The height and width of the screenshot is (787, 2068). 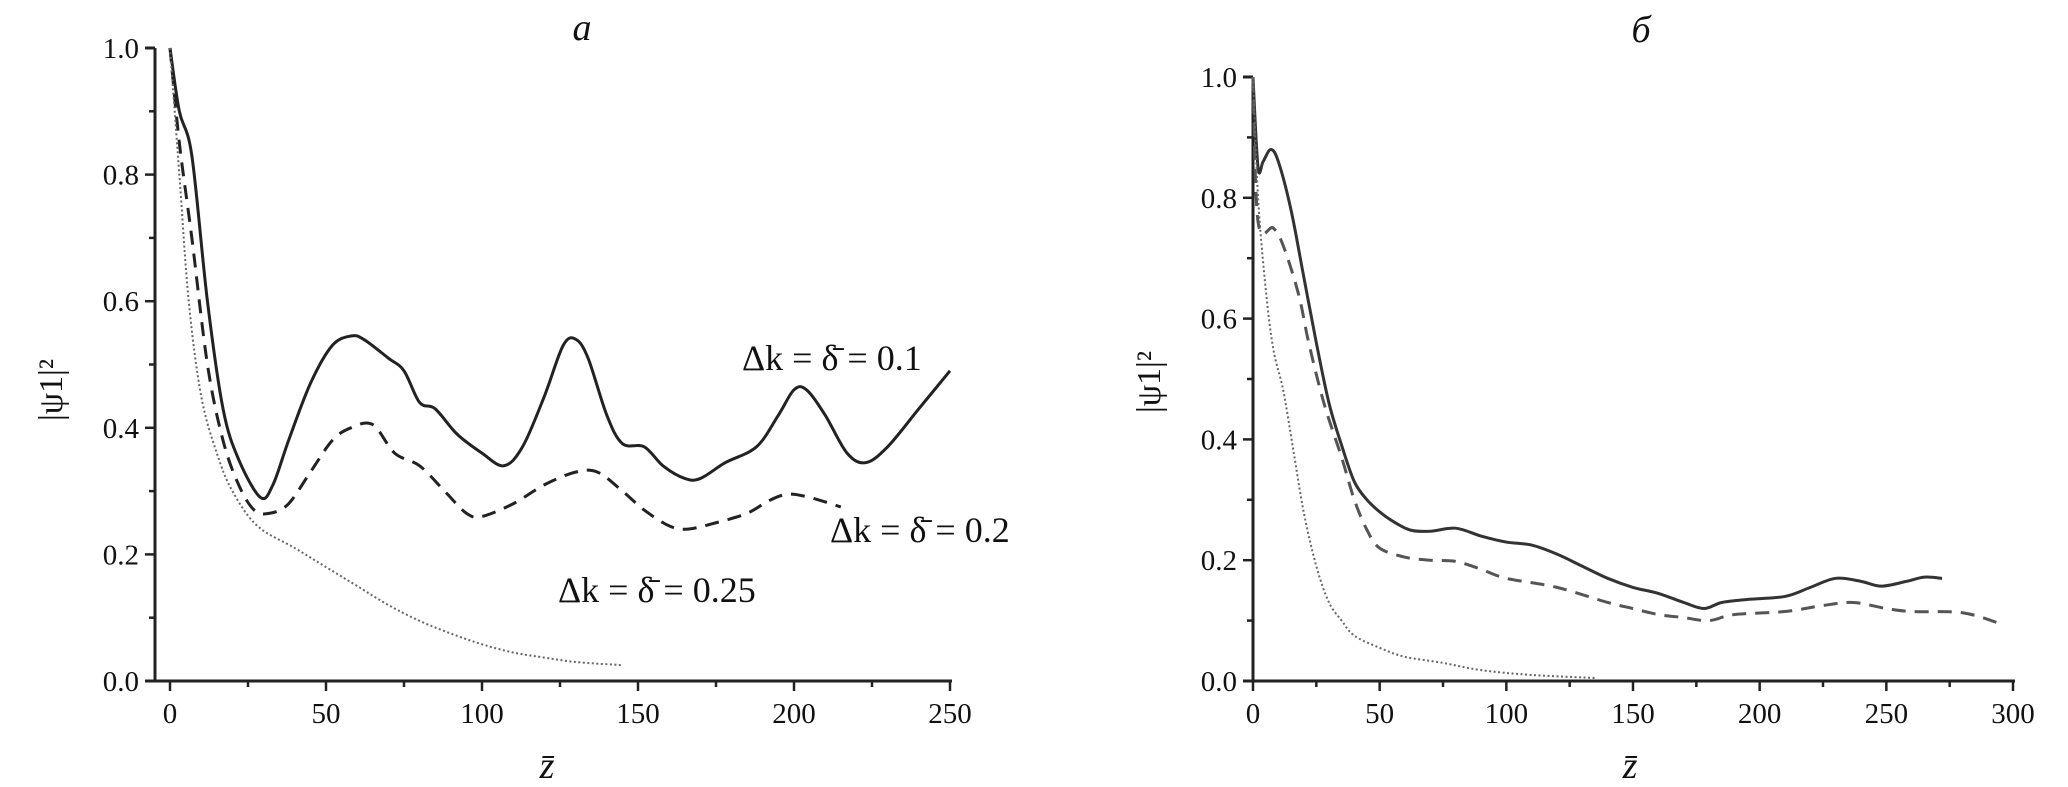 I want to click on x-tick-label: 300, so click(x=2013, y=714).